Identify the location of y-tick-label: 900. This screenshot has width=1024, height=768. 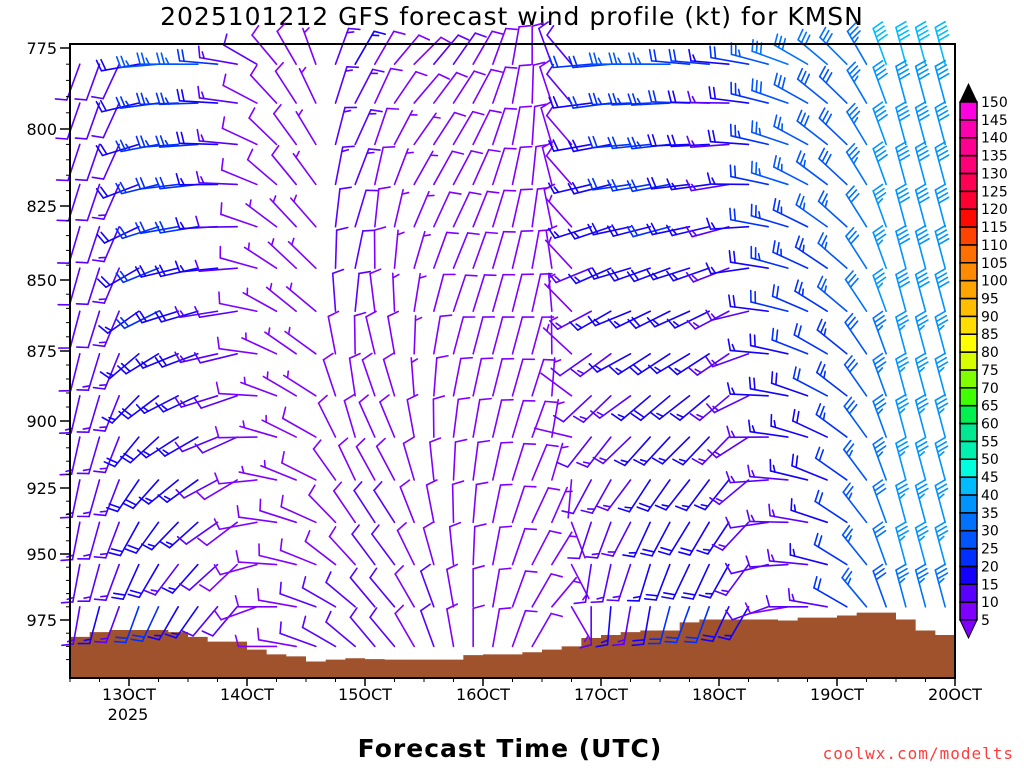
(41, 421).